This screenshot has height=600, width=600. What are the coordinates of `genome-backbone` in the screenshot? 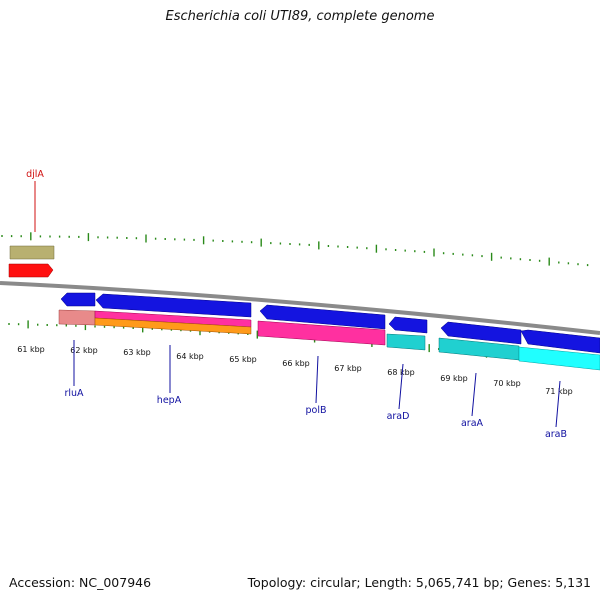 It's located at (300, 308).